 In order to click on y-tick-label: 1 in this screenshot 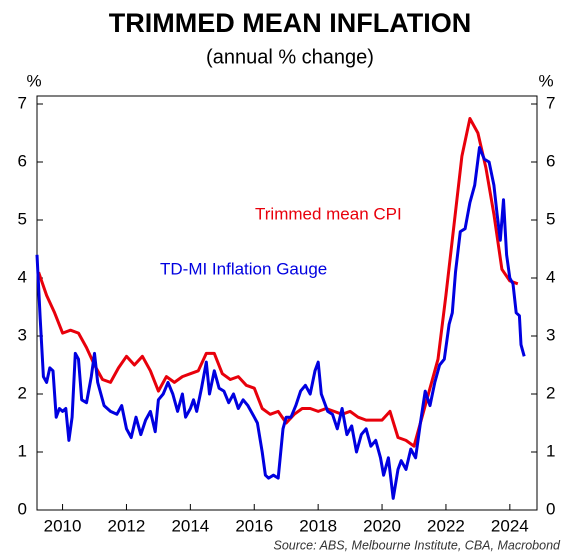, I will do `click(22, 450)`.